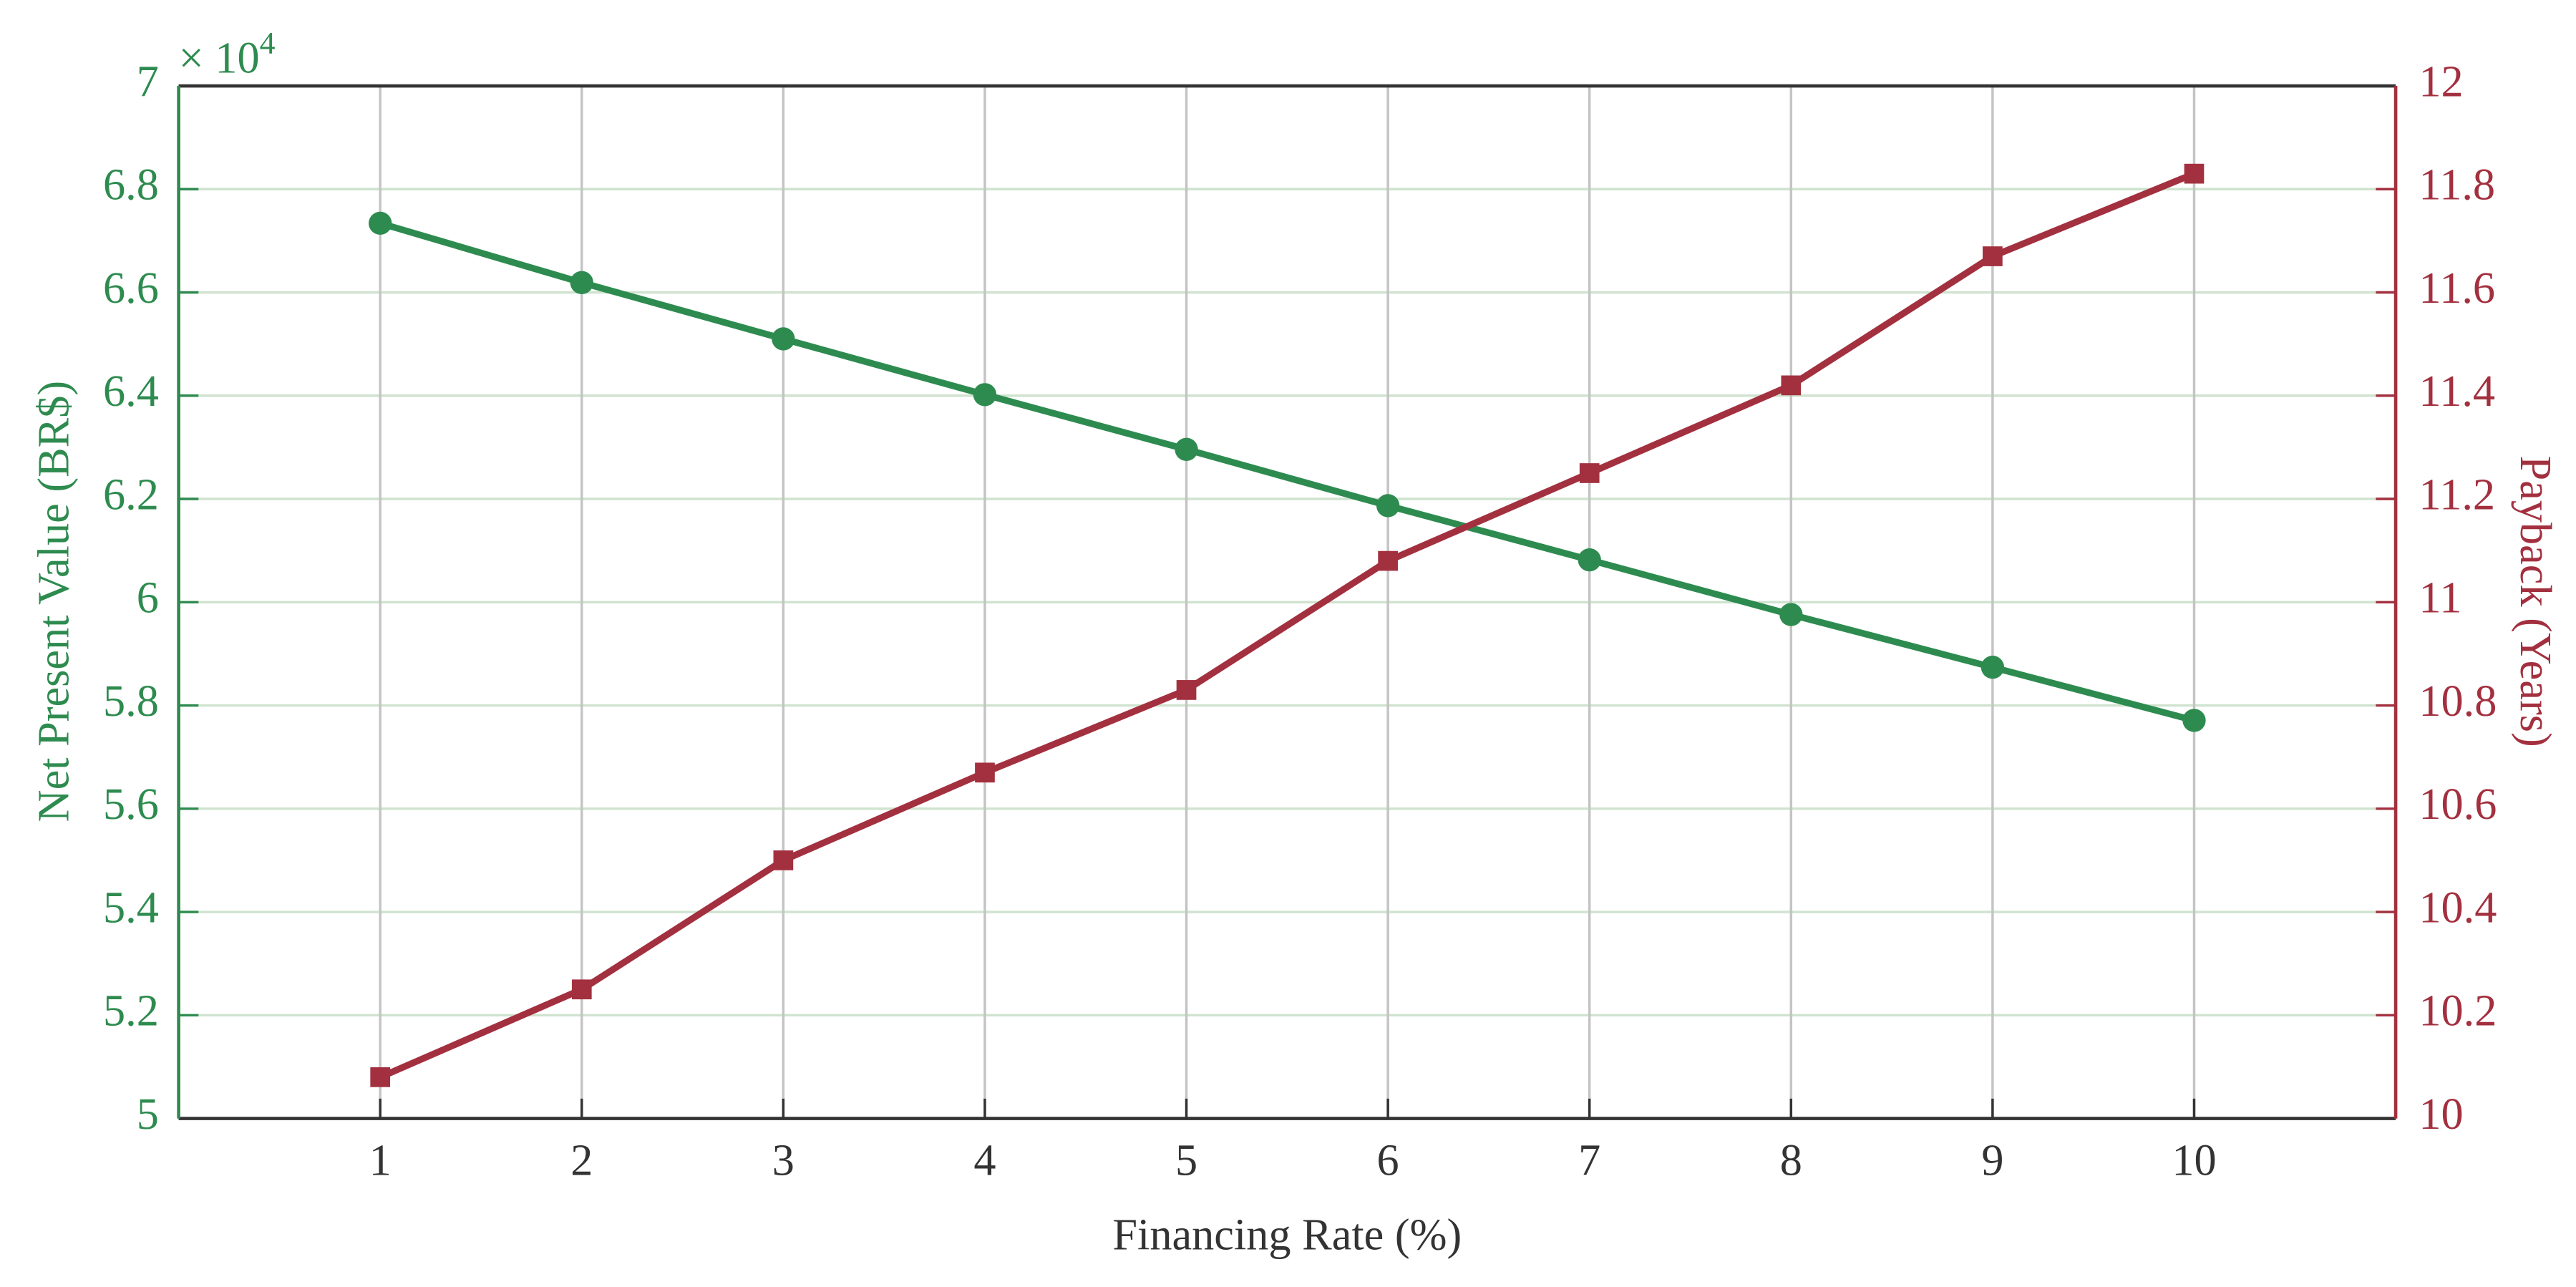  What do you see at coordinates (1791, 1160) in the screenshot?
I see `x-tick-label: 8` at bounding box center [1791, 1160].